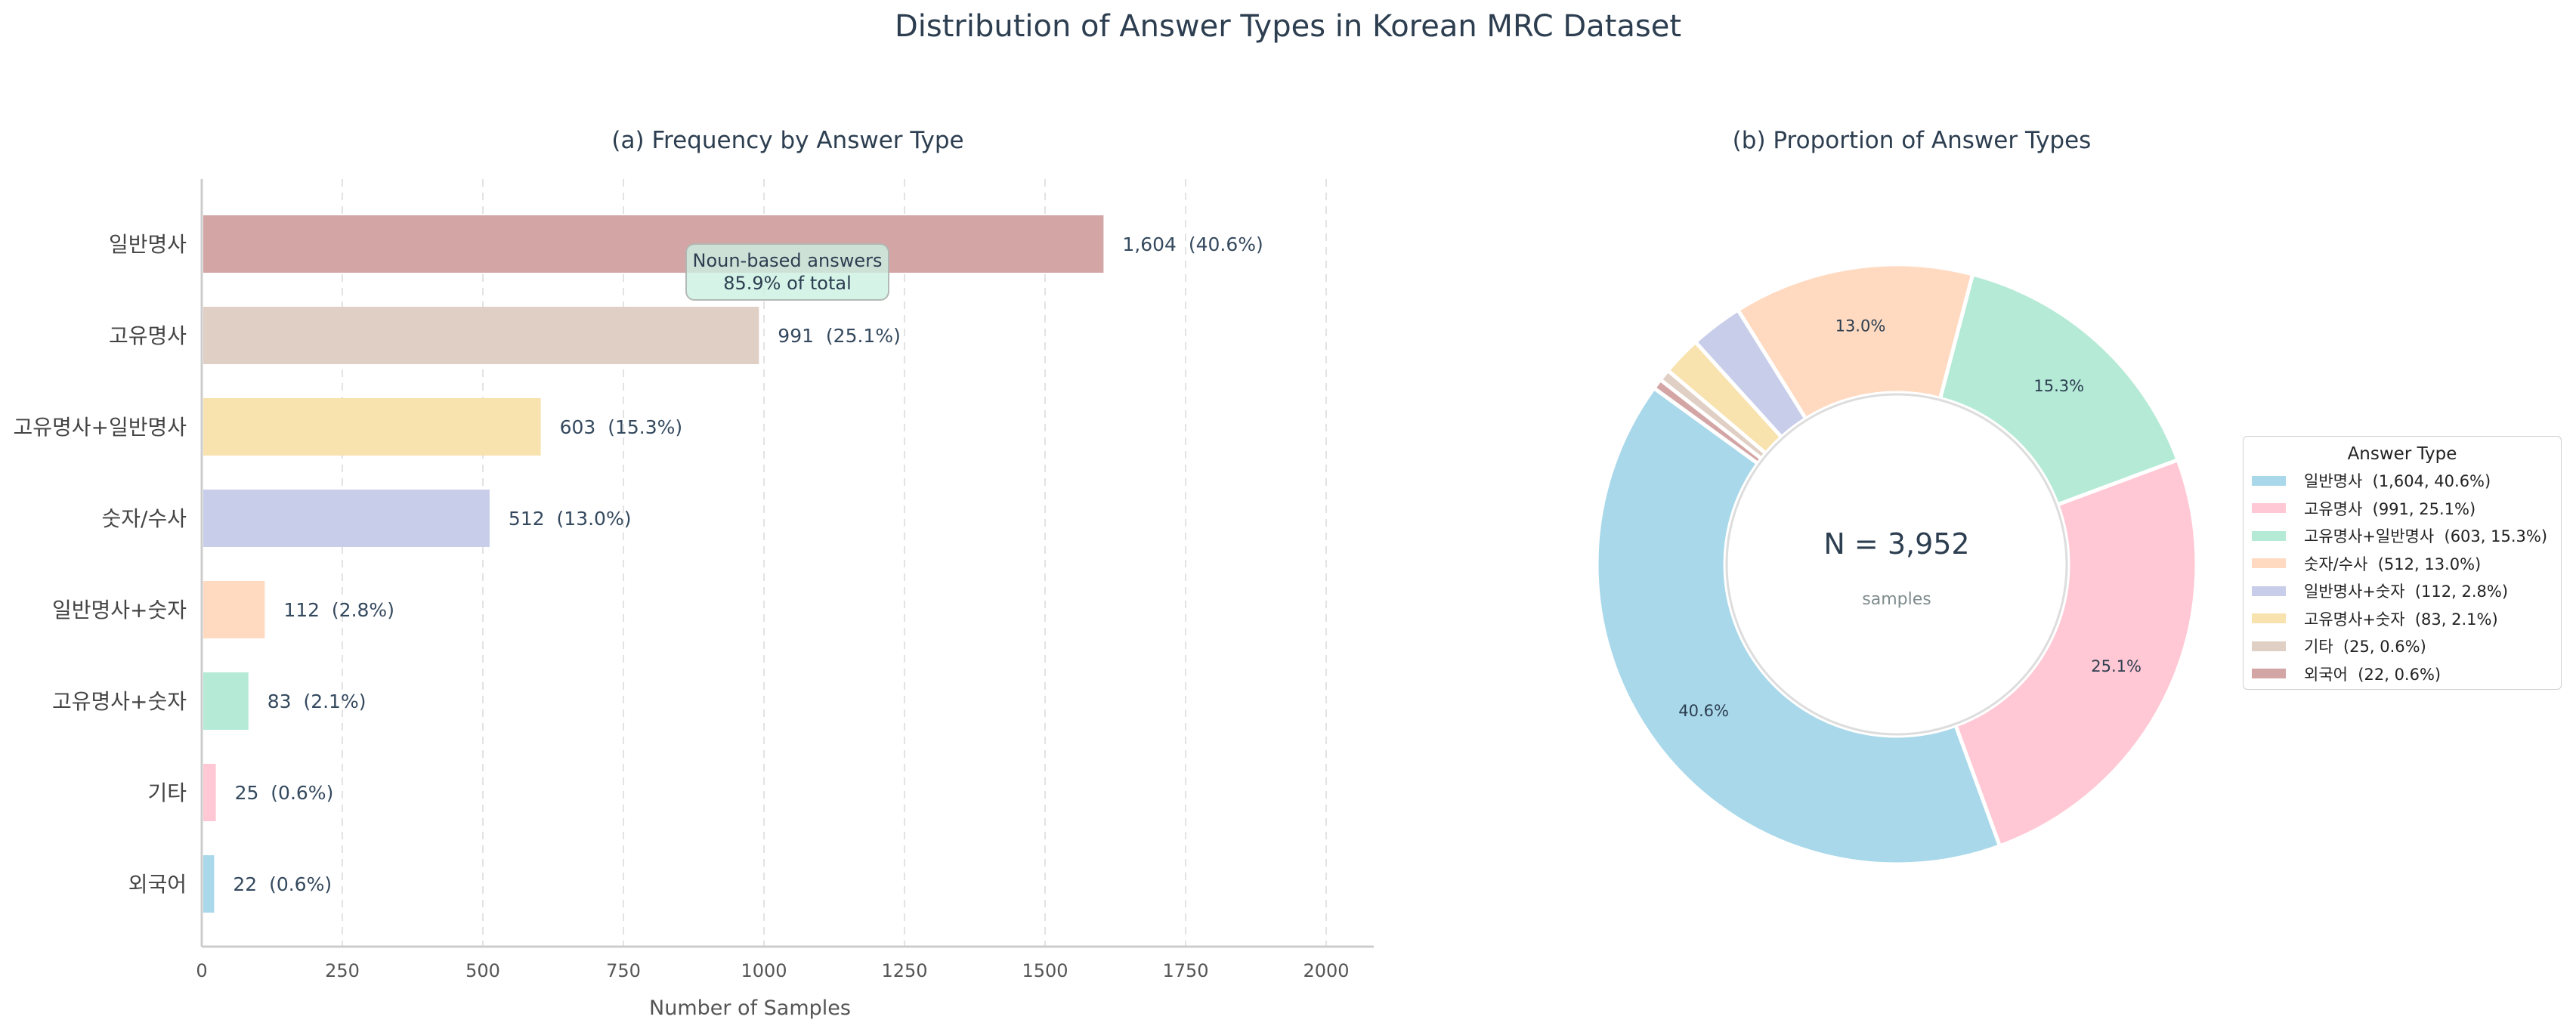  What do you see at coordinates (100, 427) in the screenshot?
I see `y-tick-label: 고유명사+일반명사` at bounding box center [100, 427].